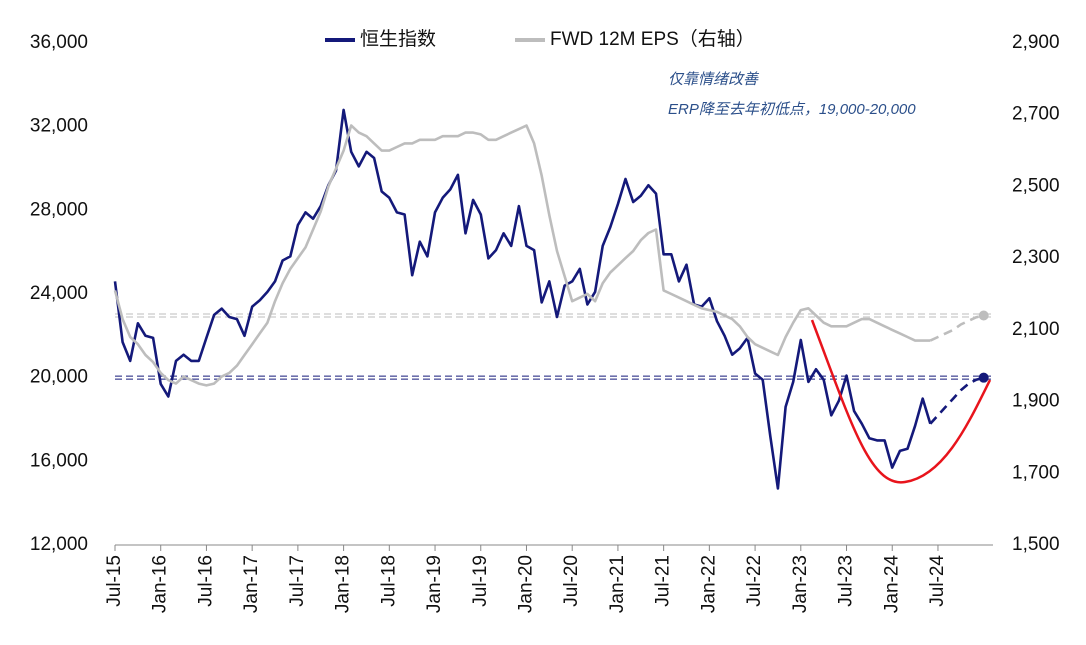 The image size is (1086, 645). I want to click on x-tick-label: Jul-20, so click(571, 581).